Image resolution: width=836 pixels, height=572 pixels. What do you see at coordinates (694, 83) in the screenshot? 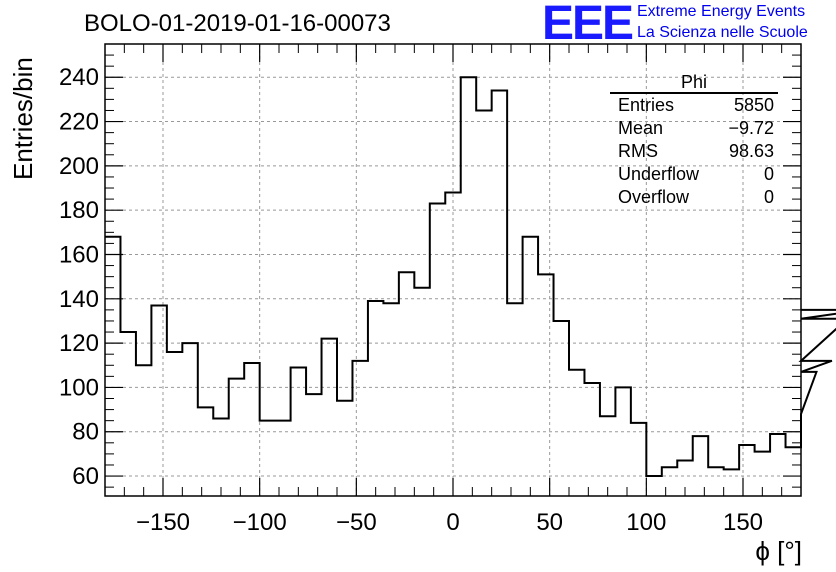
I see `stats-title: Phi` at bounding box center [694, 83].